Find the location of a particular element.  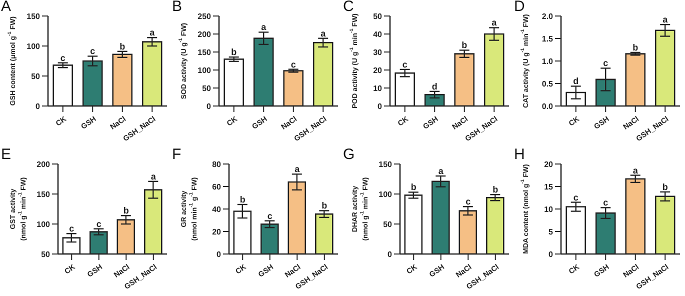

y-tick-label: 60 is located at coordinates (217, 187).